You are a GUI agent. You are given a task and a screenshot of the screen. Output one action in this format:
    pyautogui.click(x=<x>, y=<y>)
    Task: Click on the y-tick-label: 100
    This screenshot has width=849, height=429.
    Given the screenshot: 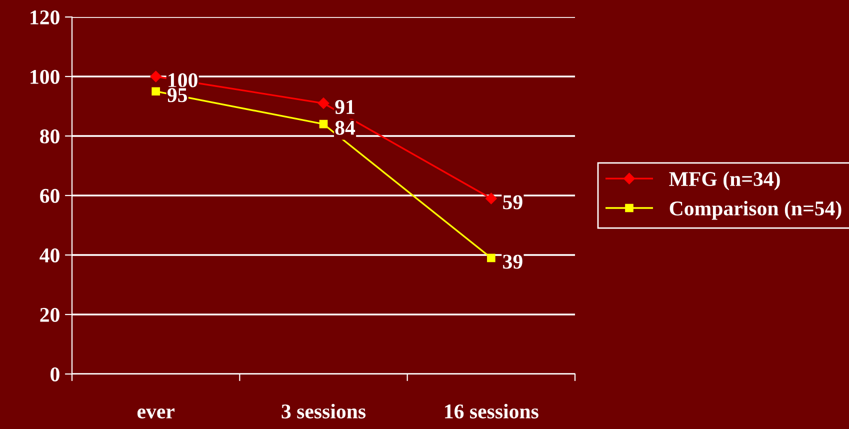 What is the action you would take?
    pyautogui.click(x=45, y=77)
    